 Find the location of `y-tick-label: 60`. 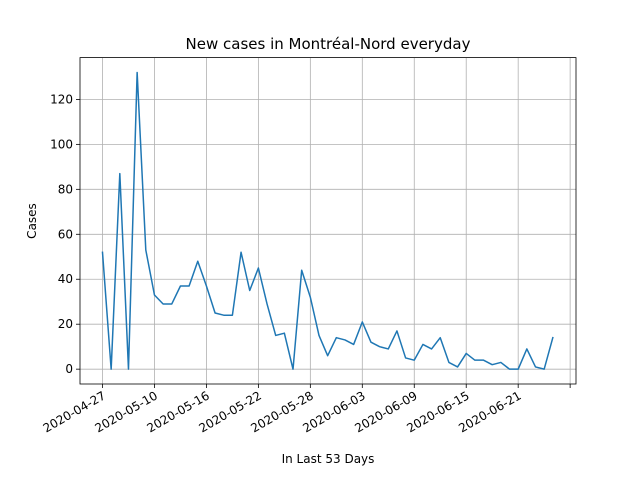

y-tick-label: 60 is located at coordinates (65, 234).